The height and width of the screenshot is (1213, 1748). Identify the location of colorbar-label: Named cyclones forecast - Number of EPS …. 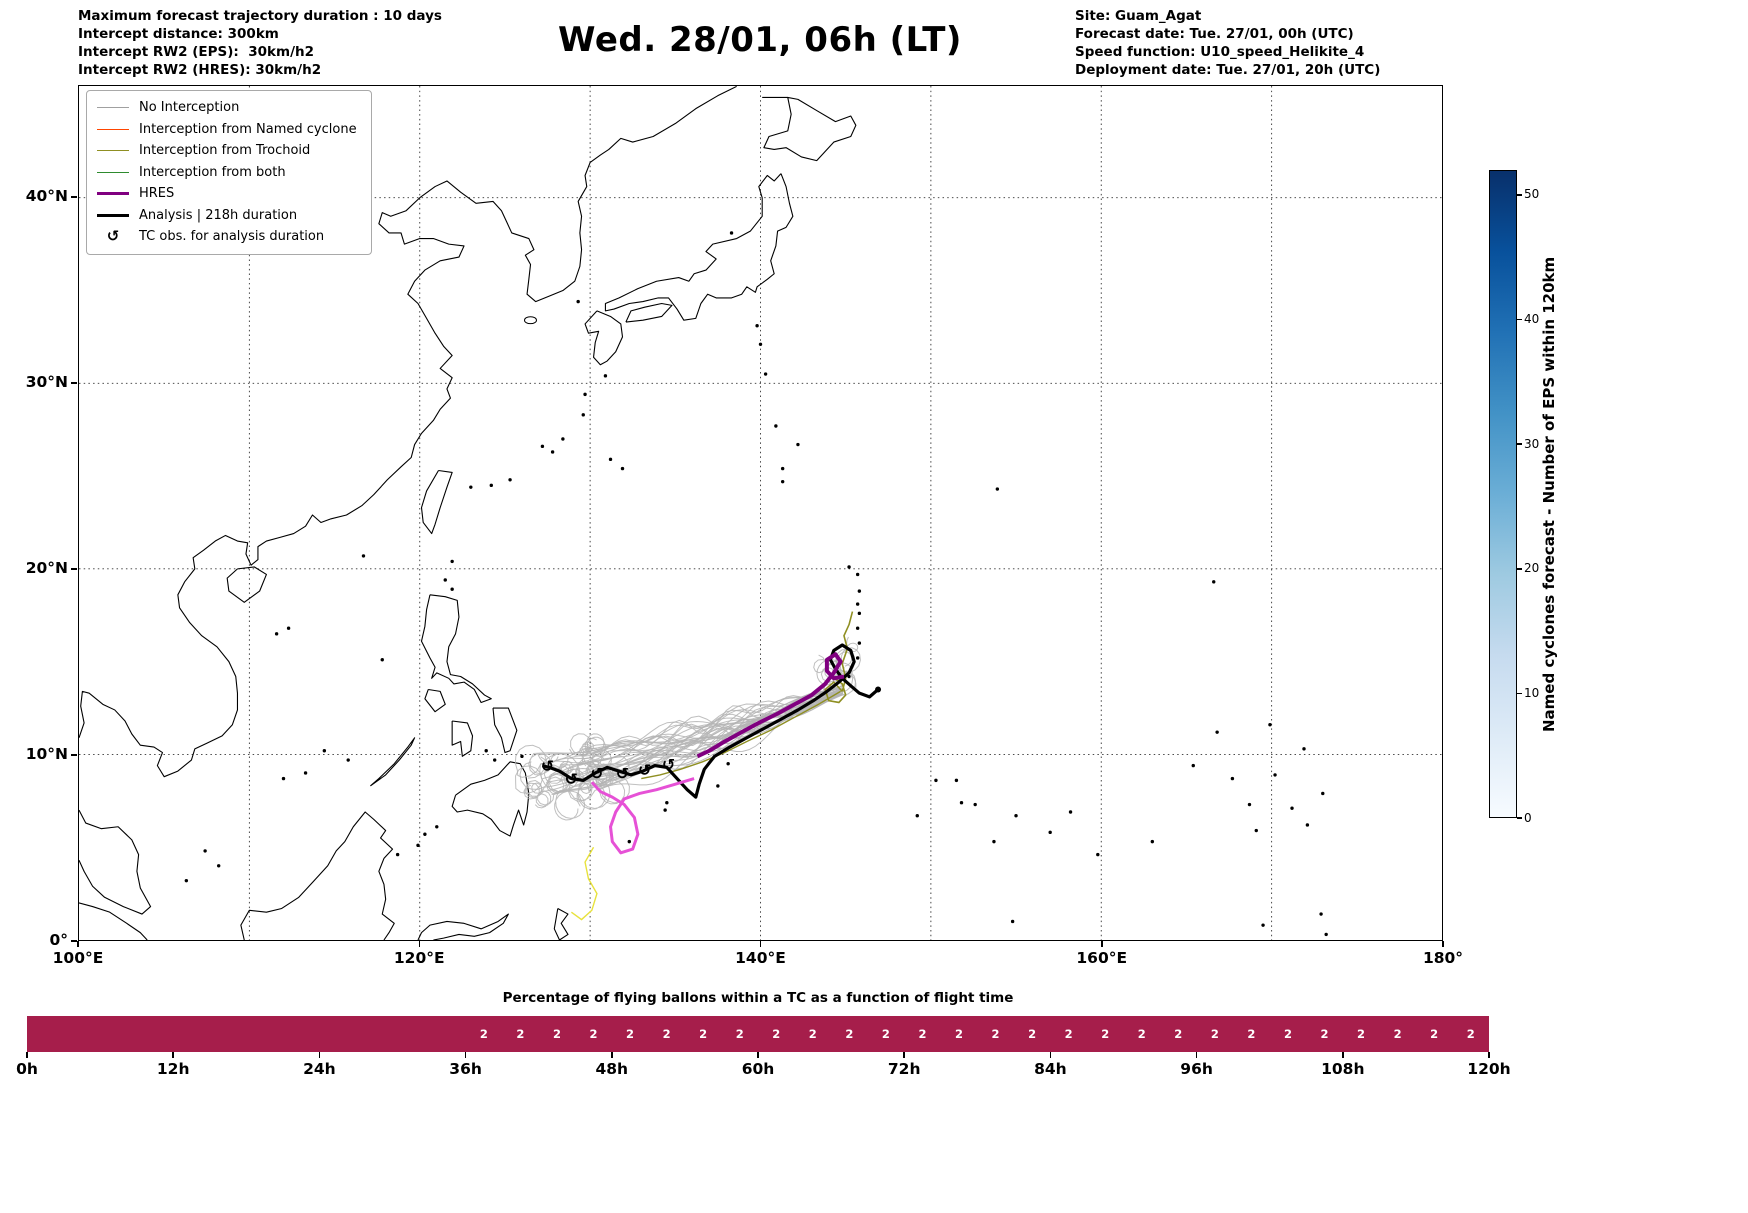
(1549, 494).